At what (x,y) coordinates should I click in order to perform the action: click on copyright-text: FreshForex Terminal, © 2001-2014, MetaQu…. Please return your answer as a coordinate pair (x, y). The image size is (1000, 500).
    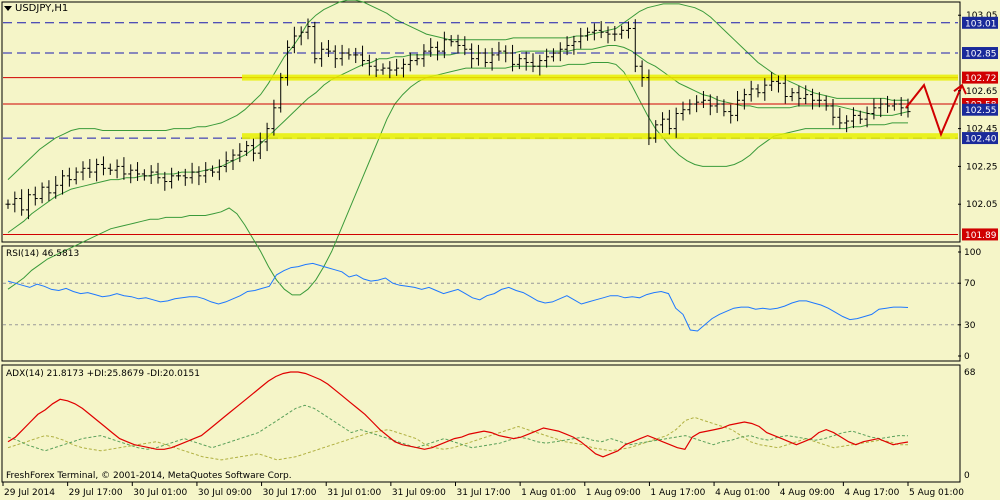
    Looking at the image, I should click on (149, 476).